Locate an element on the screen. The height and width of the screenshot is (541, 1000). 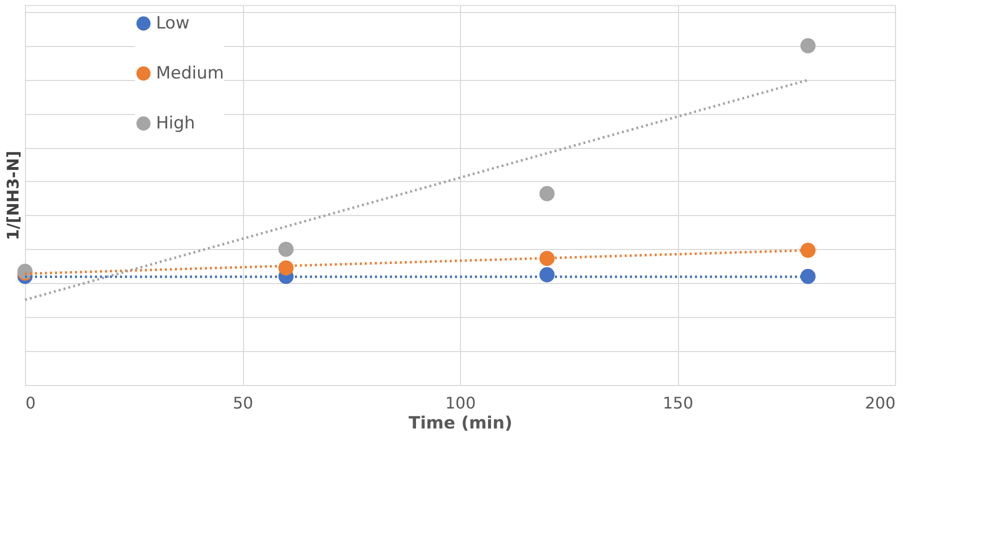
legend-label: Medium is located at coordinates (190, 74).